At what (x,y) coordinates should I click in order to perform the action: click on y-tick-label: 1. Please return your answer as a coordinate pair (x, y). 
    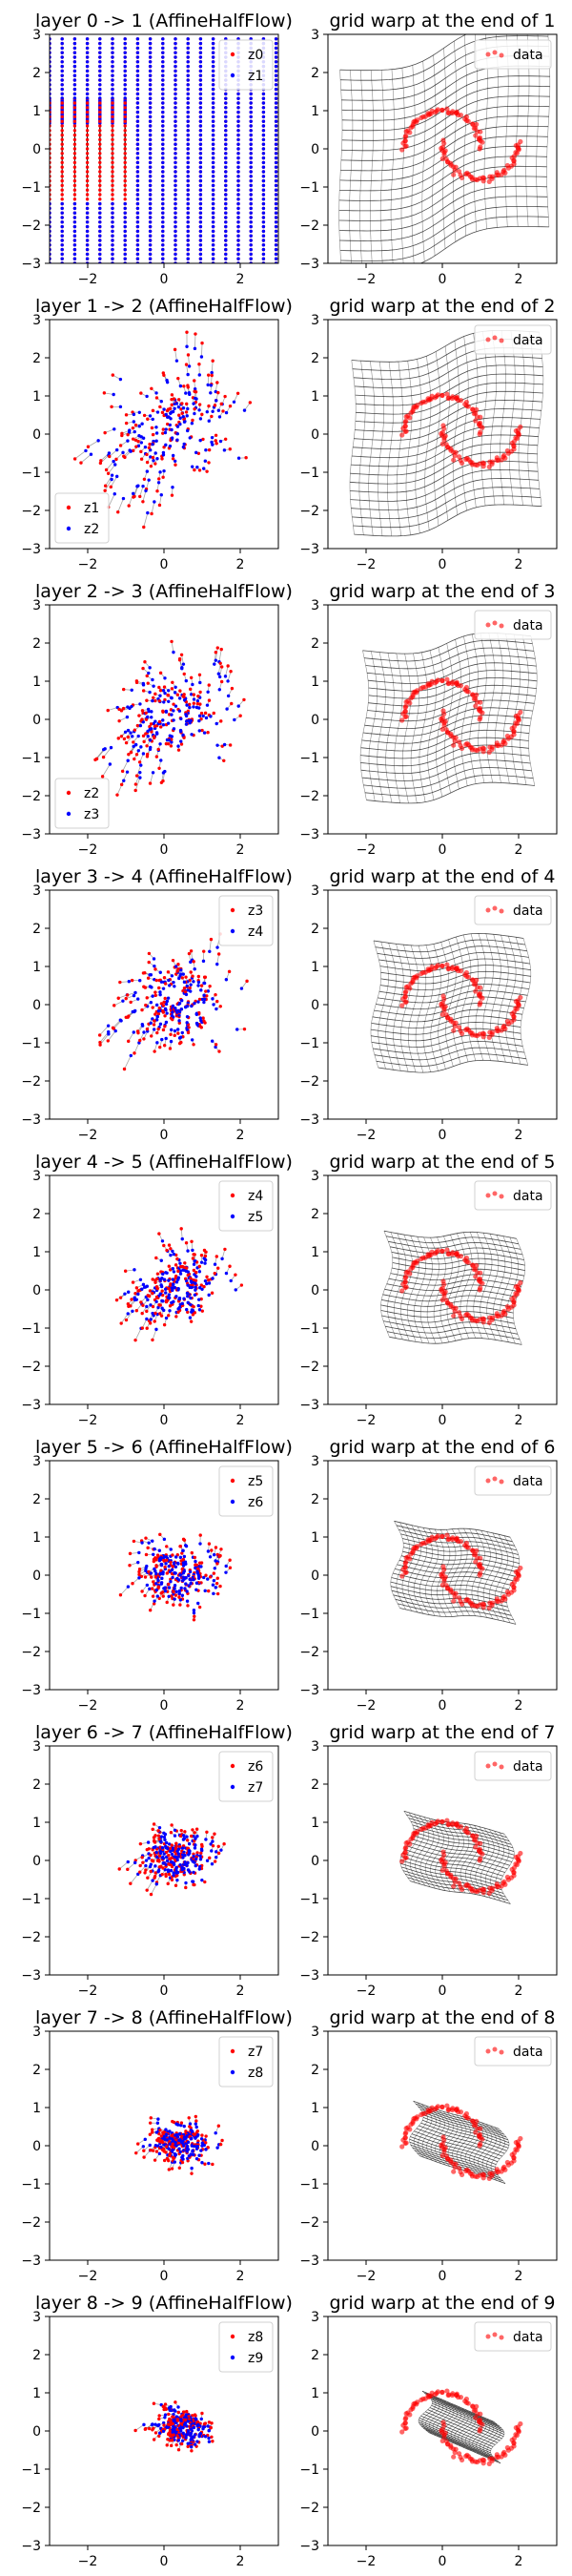
    Looking at the image, I should click on (36, 397).